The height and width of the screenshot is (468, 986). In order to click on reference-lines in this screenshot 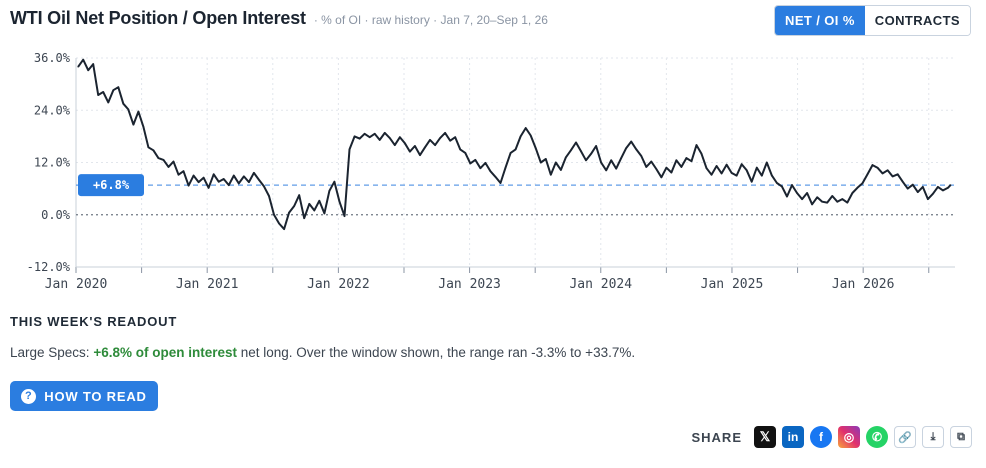, I will do `click(515, 200)`.